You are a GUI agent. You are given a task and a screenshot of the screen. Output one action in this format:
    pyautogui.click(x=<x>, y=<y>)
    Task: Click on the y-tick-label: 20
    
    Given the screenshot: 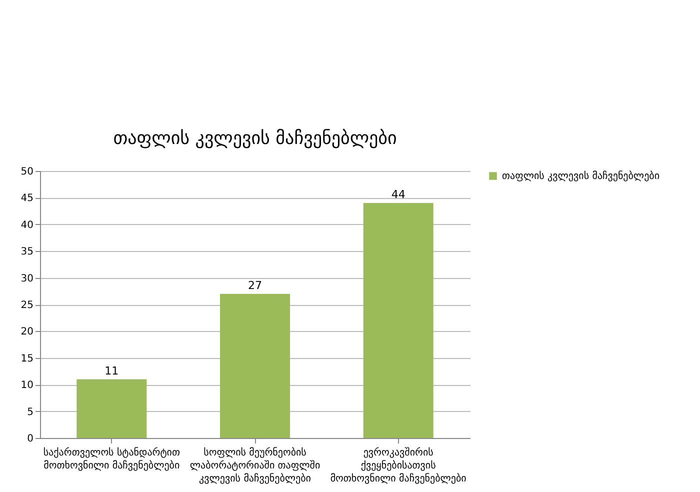 What is the action you would take?
    pyautogui.click(x=27, y=332)
    